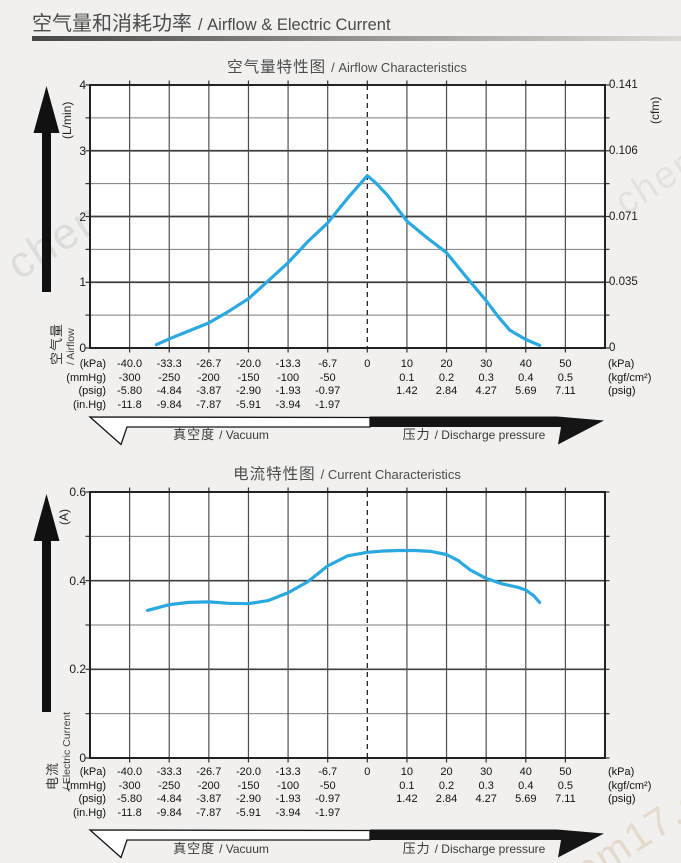  What do you see at coordinates (208, 377) in the screenshot?
I see `x-axis-value: -200` at bounding box center [208, 377].